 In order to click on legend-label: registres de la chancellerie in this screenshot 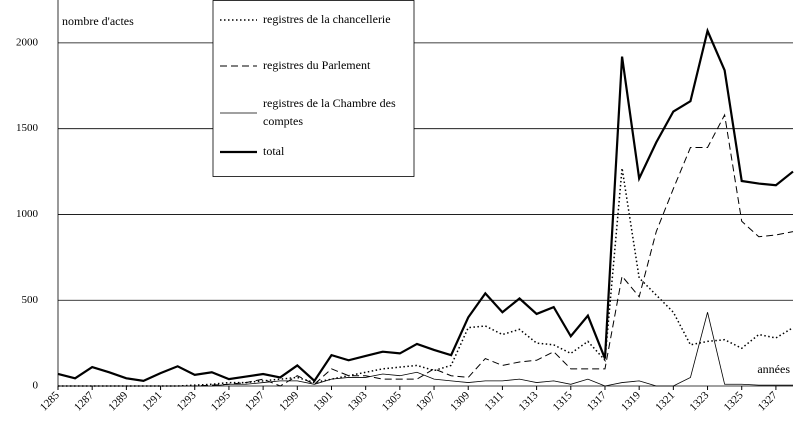, I will do `click(327, 19)`.